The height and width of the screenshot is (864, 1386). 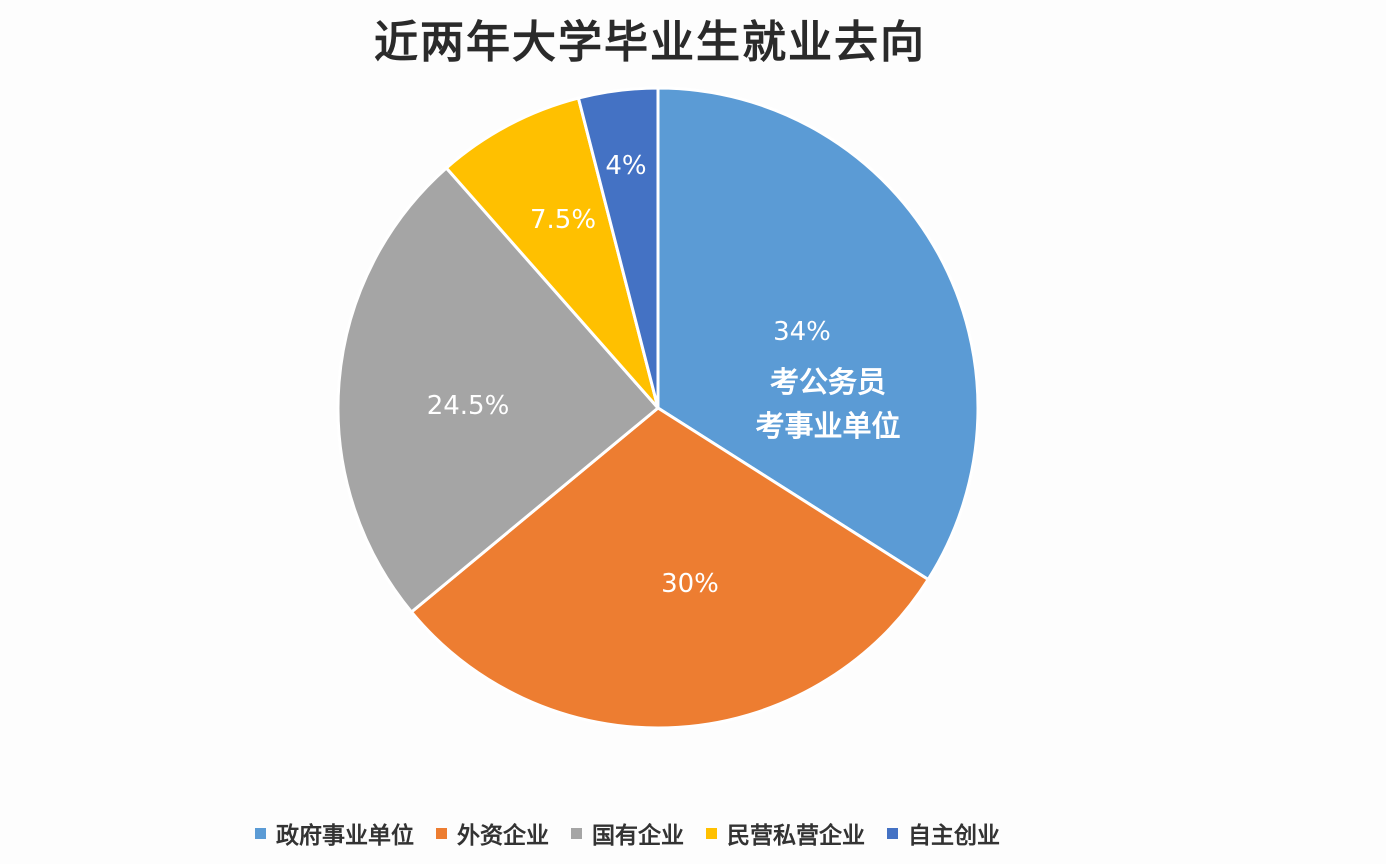 I want to click on chart-title: 近两年大学毕业生就业去向, so click(x=650, y=42).